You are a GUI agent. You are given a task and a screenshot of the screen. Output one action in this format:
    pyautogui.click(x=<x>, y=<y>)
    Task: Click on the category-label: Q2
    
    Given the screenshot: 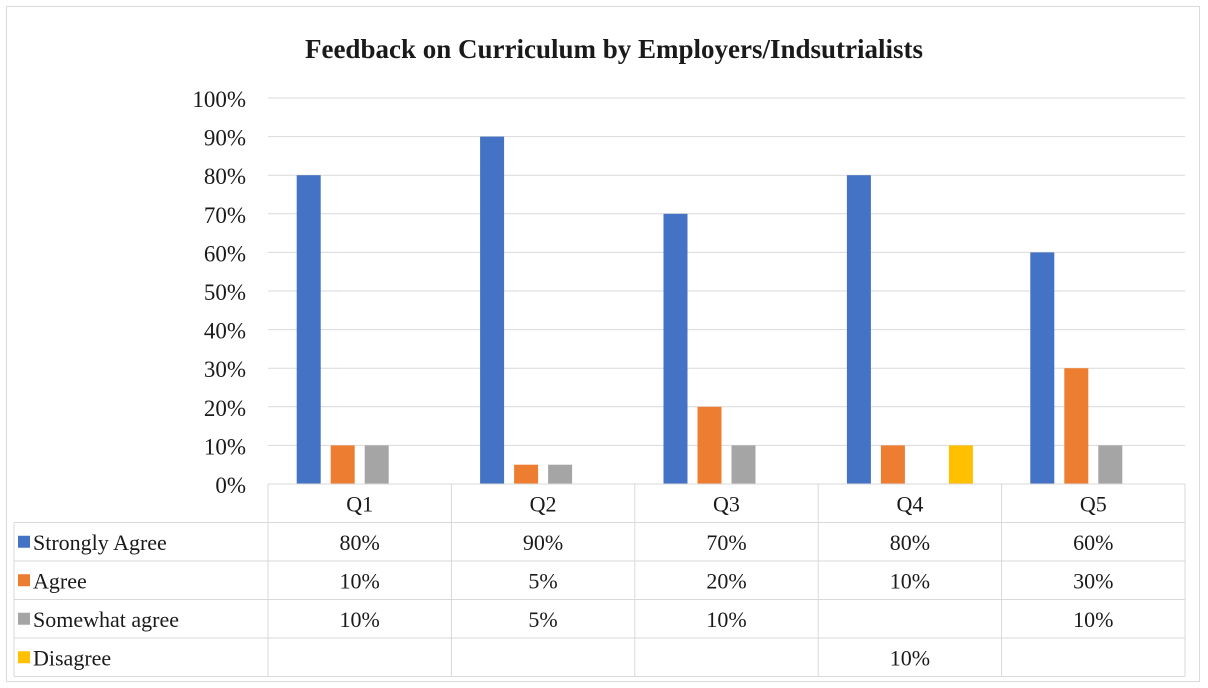 What is the action you would take?
    pyautogui.click(x=543, y=503)
    